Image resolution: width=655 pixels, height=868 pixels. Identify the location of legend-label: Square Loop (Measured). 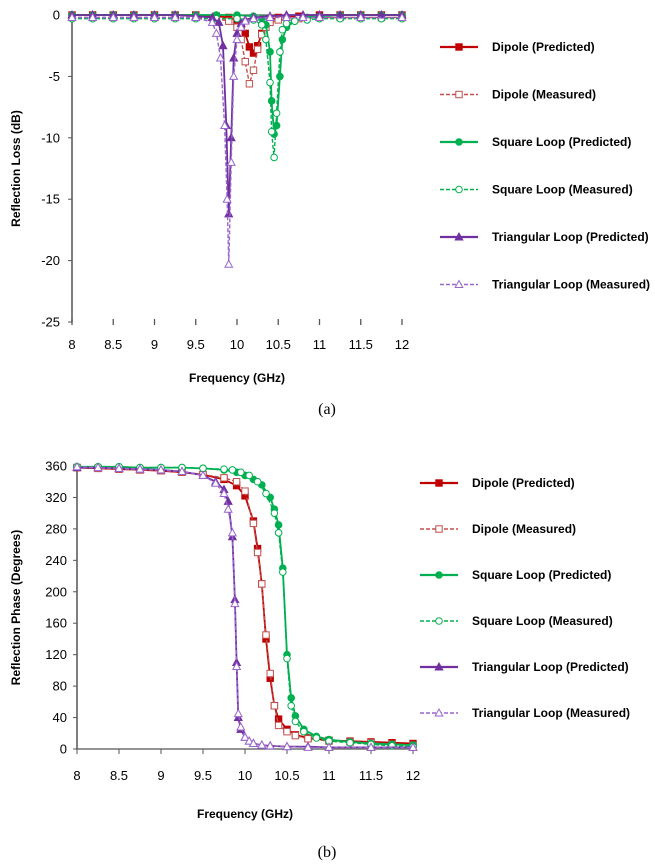
(562, 190).